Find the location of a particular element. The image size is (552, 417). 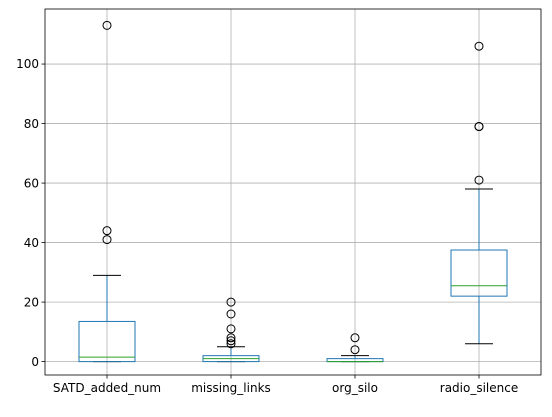

y-tick-label: 80 is located at coordinates (31, 124).